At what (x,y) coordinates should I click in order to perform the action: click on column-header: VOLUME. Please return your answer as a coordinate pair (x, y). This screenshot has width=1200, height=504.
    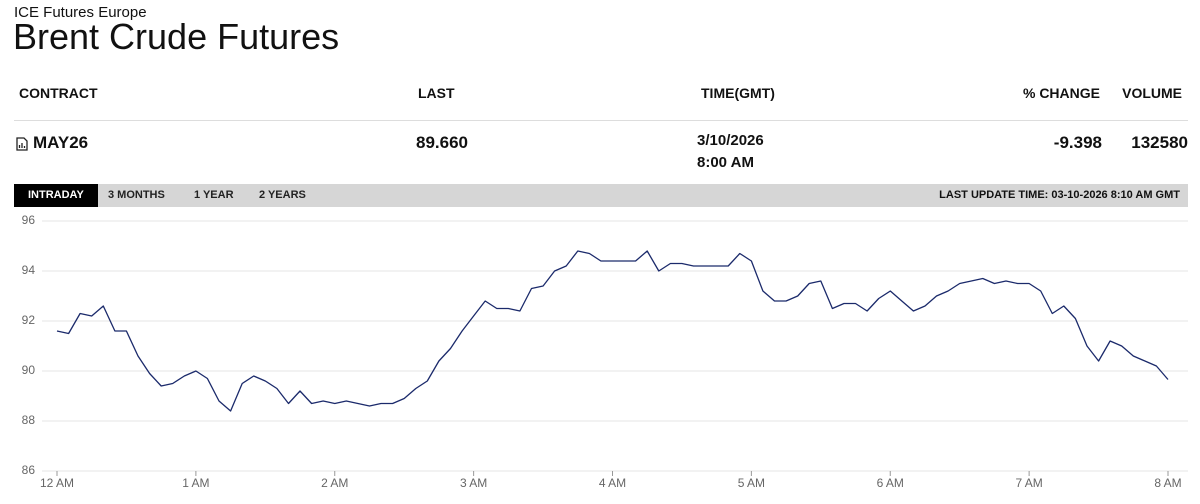
    Looking at the image, I should click on (1152, 93).